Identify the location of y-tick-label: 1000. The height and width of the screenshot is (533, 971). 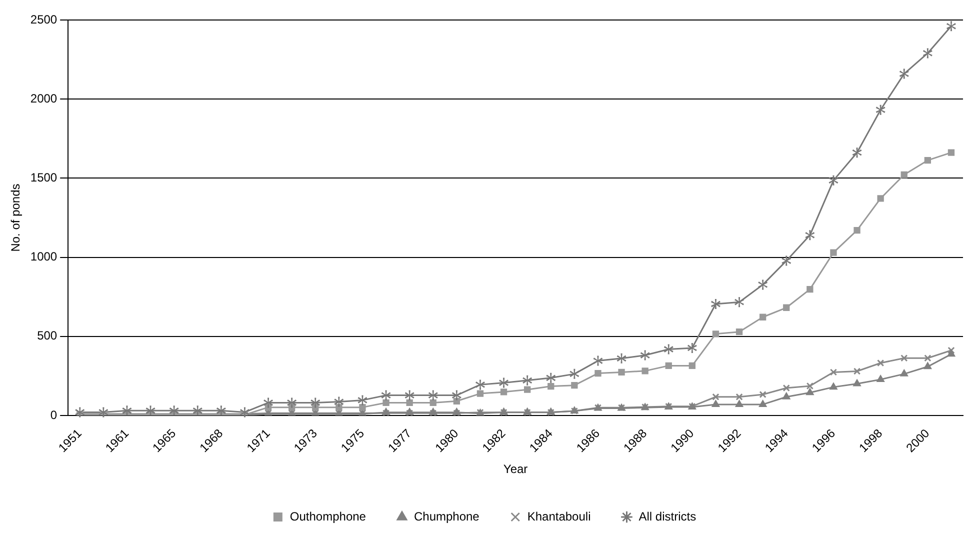
(44, 257).